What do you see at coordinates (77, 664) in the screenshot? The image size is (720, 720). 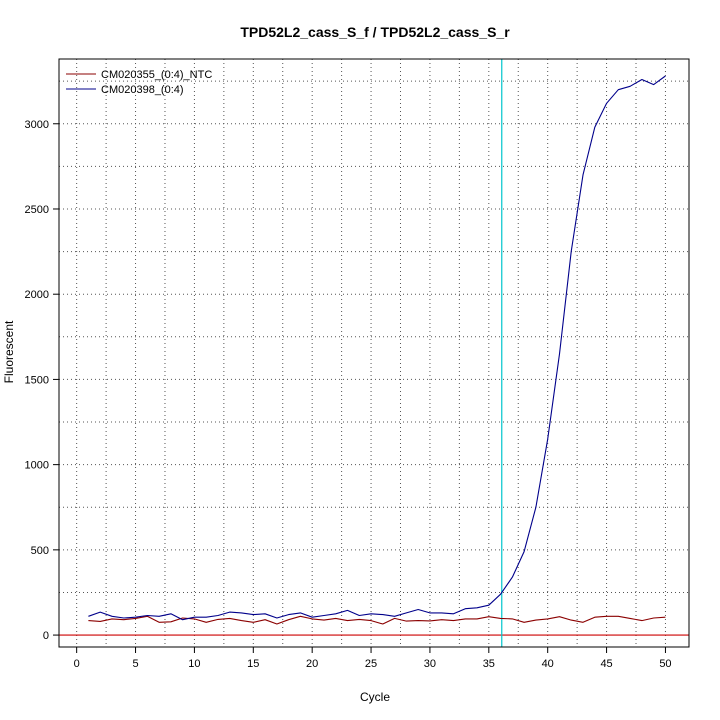 I see `x-tick-label: 0` at bounding box center [77, 664].